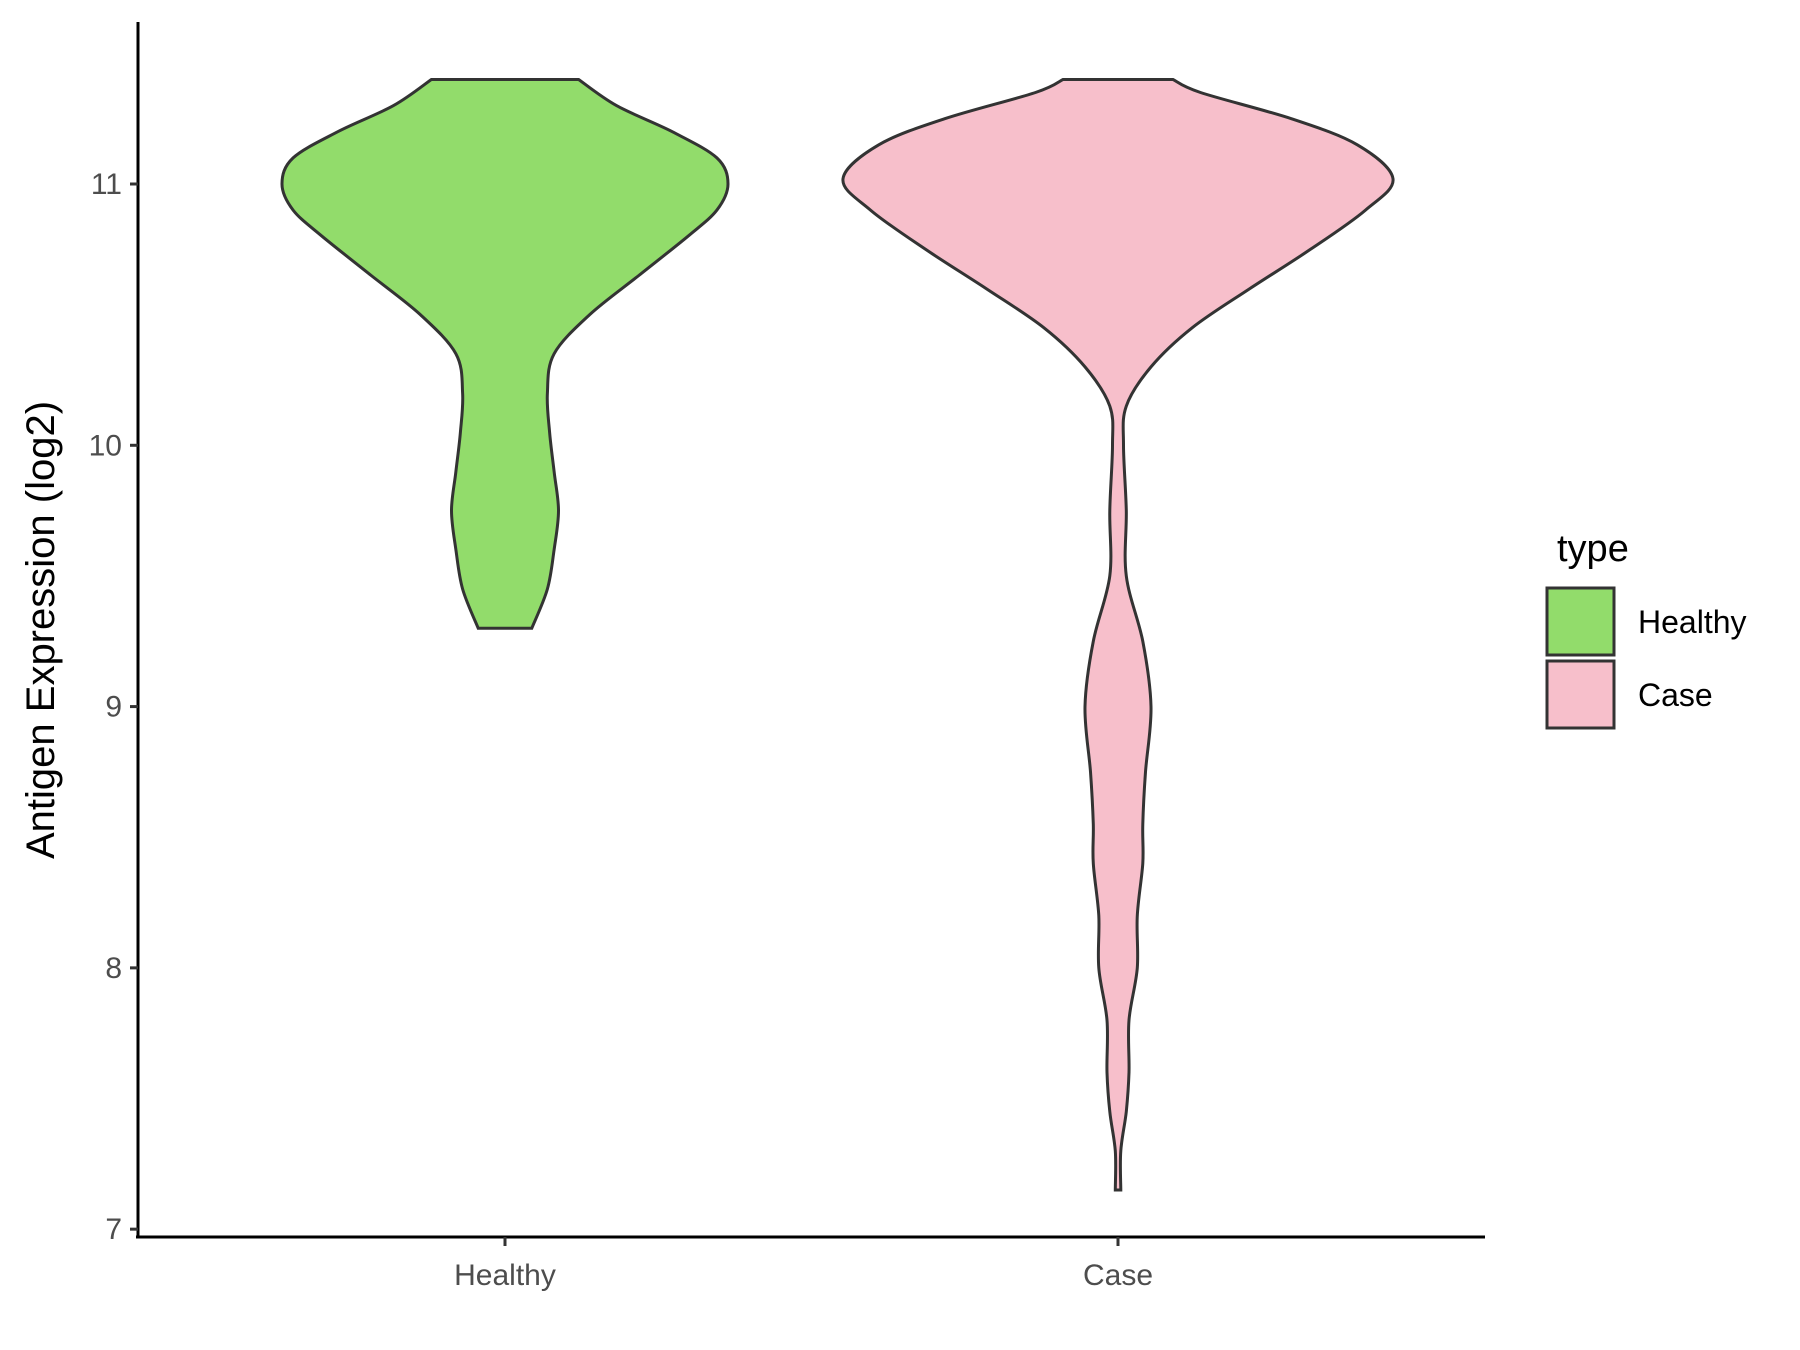 This screenshot has height=1350, width=1800. Describe the element at coordinates (105, 445) in the screenshot. I see `y-tick-label: 10` at that location.